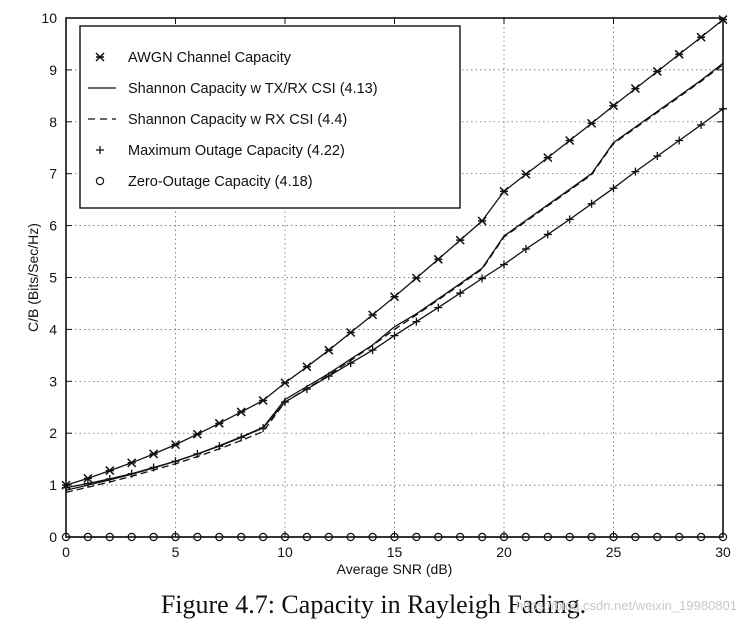 Image resolution: width=747 pixels, height=630 pixels. I want to click on legend-item-3: Shannon Capacity w RX CSI (4.4), so click(217, 120).